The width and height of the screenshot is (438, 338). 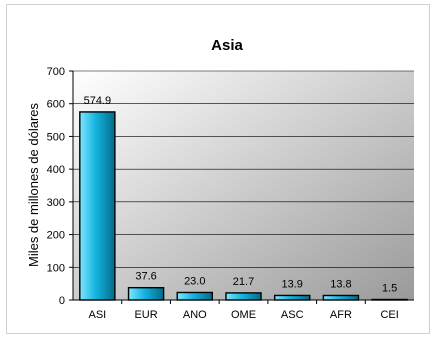 I want to click on data-label: 37.6, so click(x=145, y=277).